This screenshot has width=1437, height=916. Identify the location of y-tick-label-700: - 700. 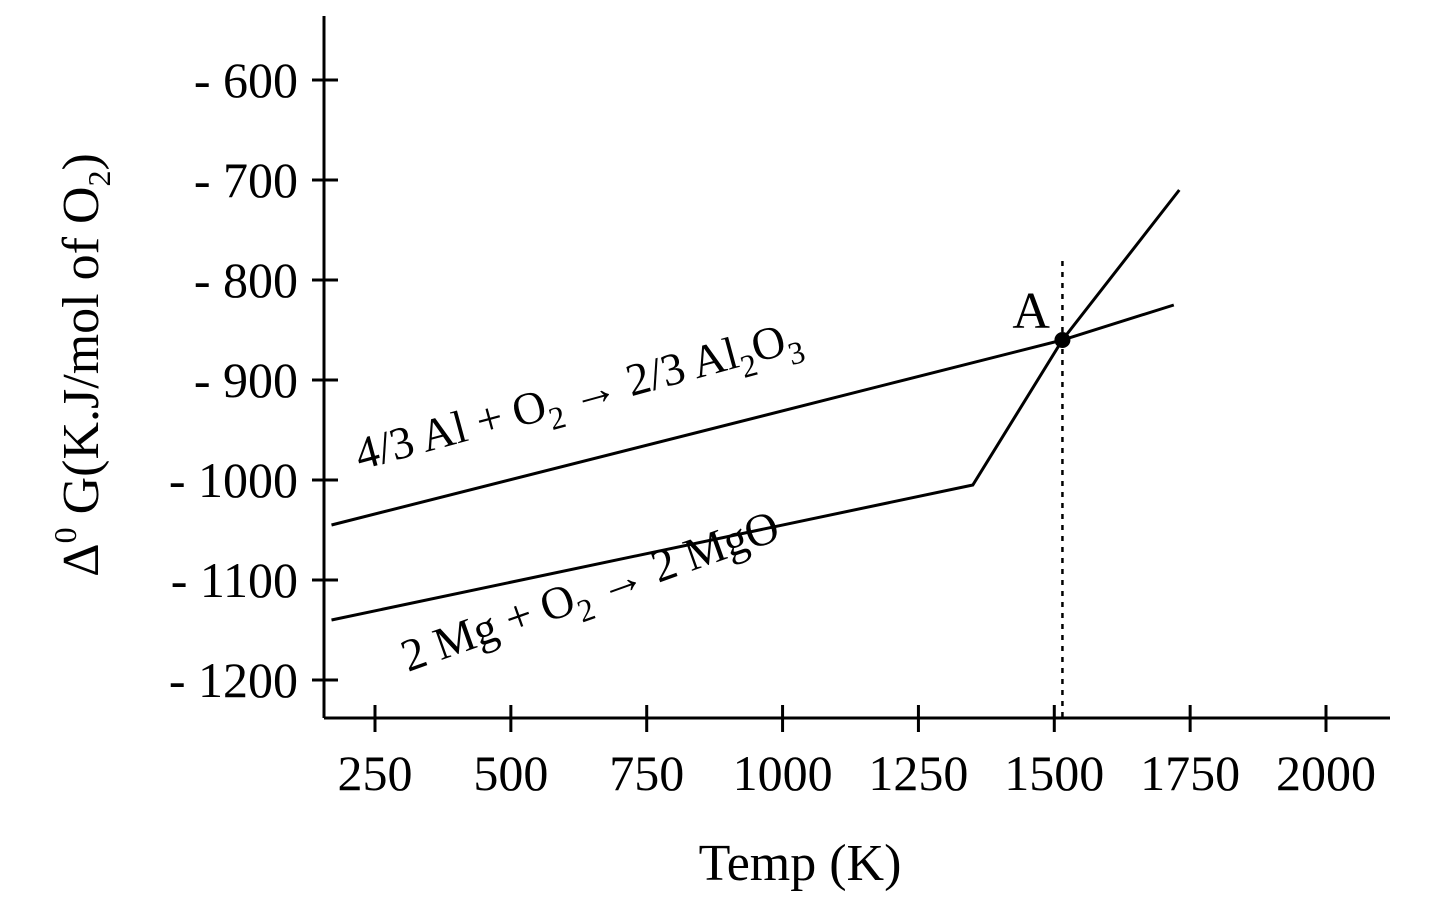
(246, 180).